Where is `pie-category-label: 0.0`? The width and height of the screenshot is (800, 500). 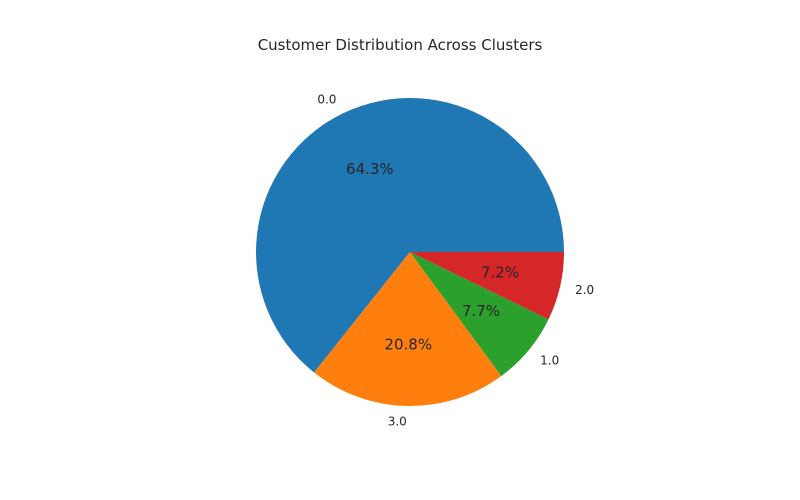 pie-category-label: 0.0 is located at coordinates (326, 99).